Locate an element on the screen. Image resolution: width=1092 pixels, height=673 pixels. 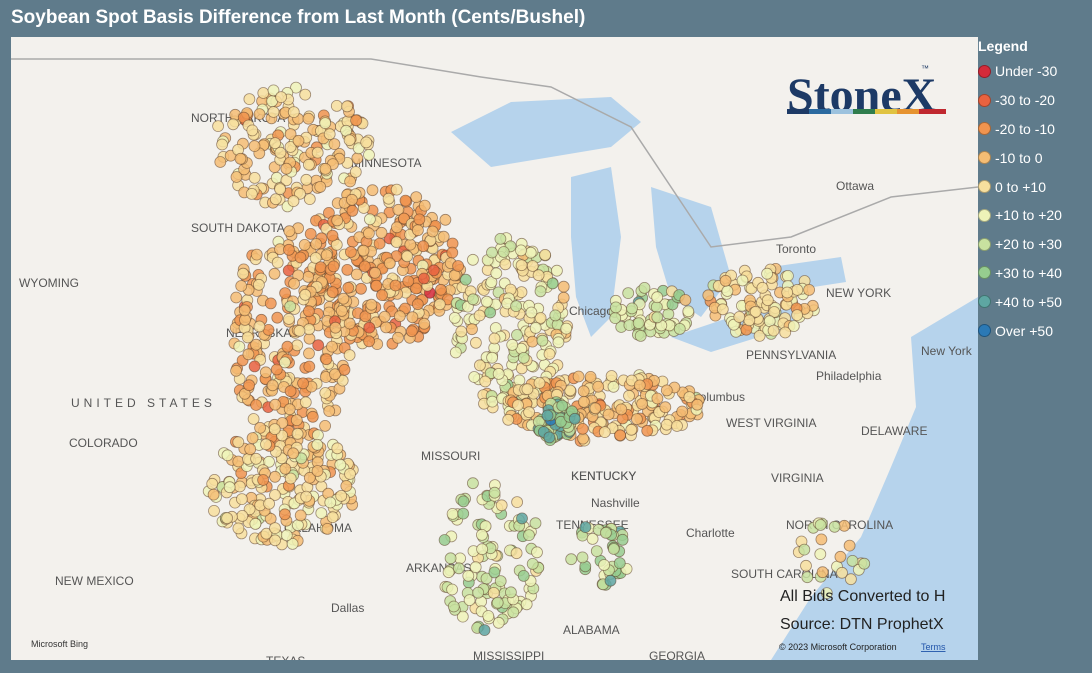
ocean is located at coordinates (874, 478).